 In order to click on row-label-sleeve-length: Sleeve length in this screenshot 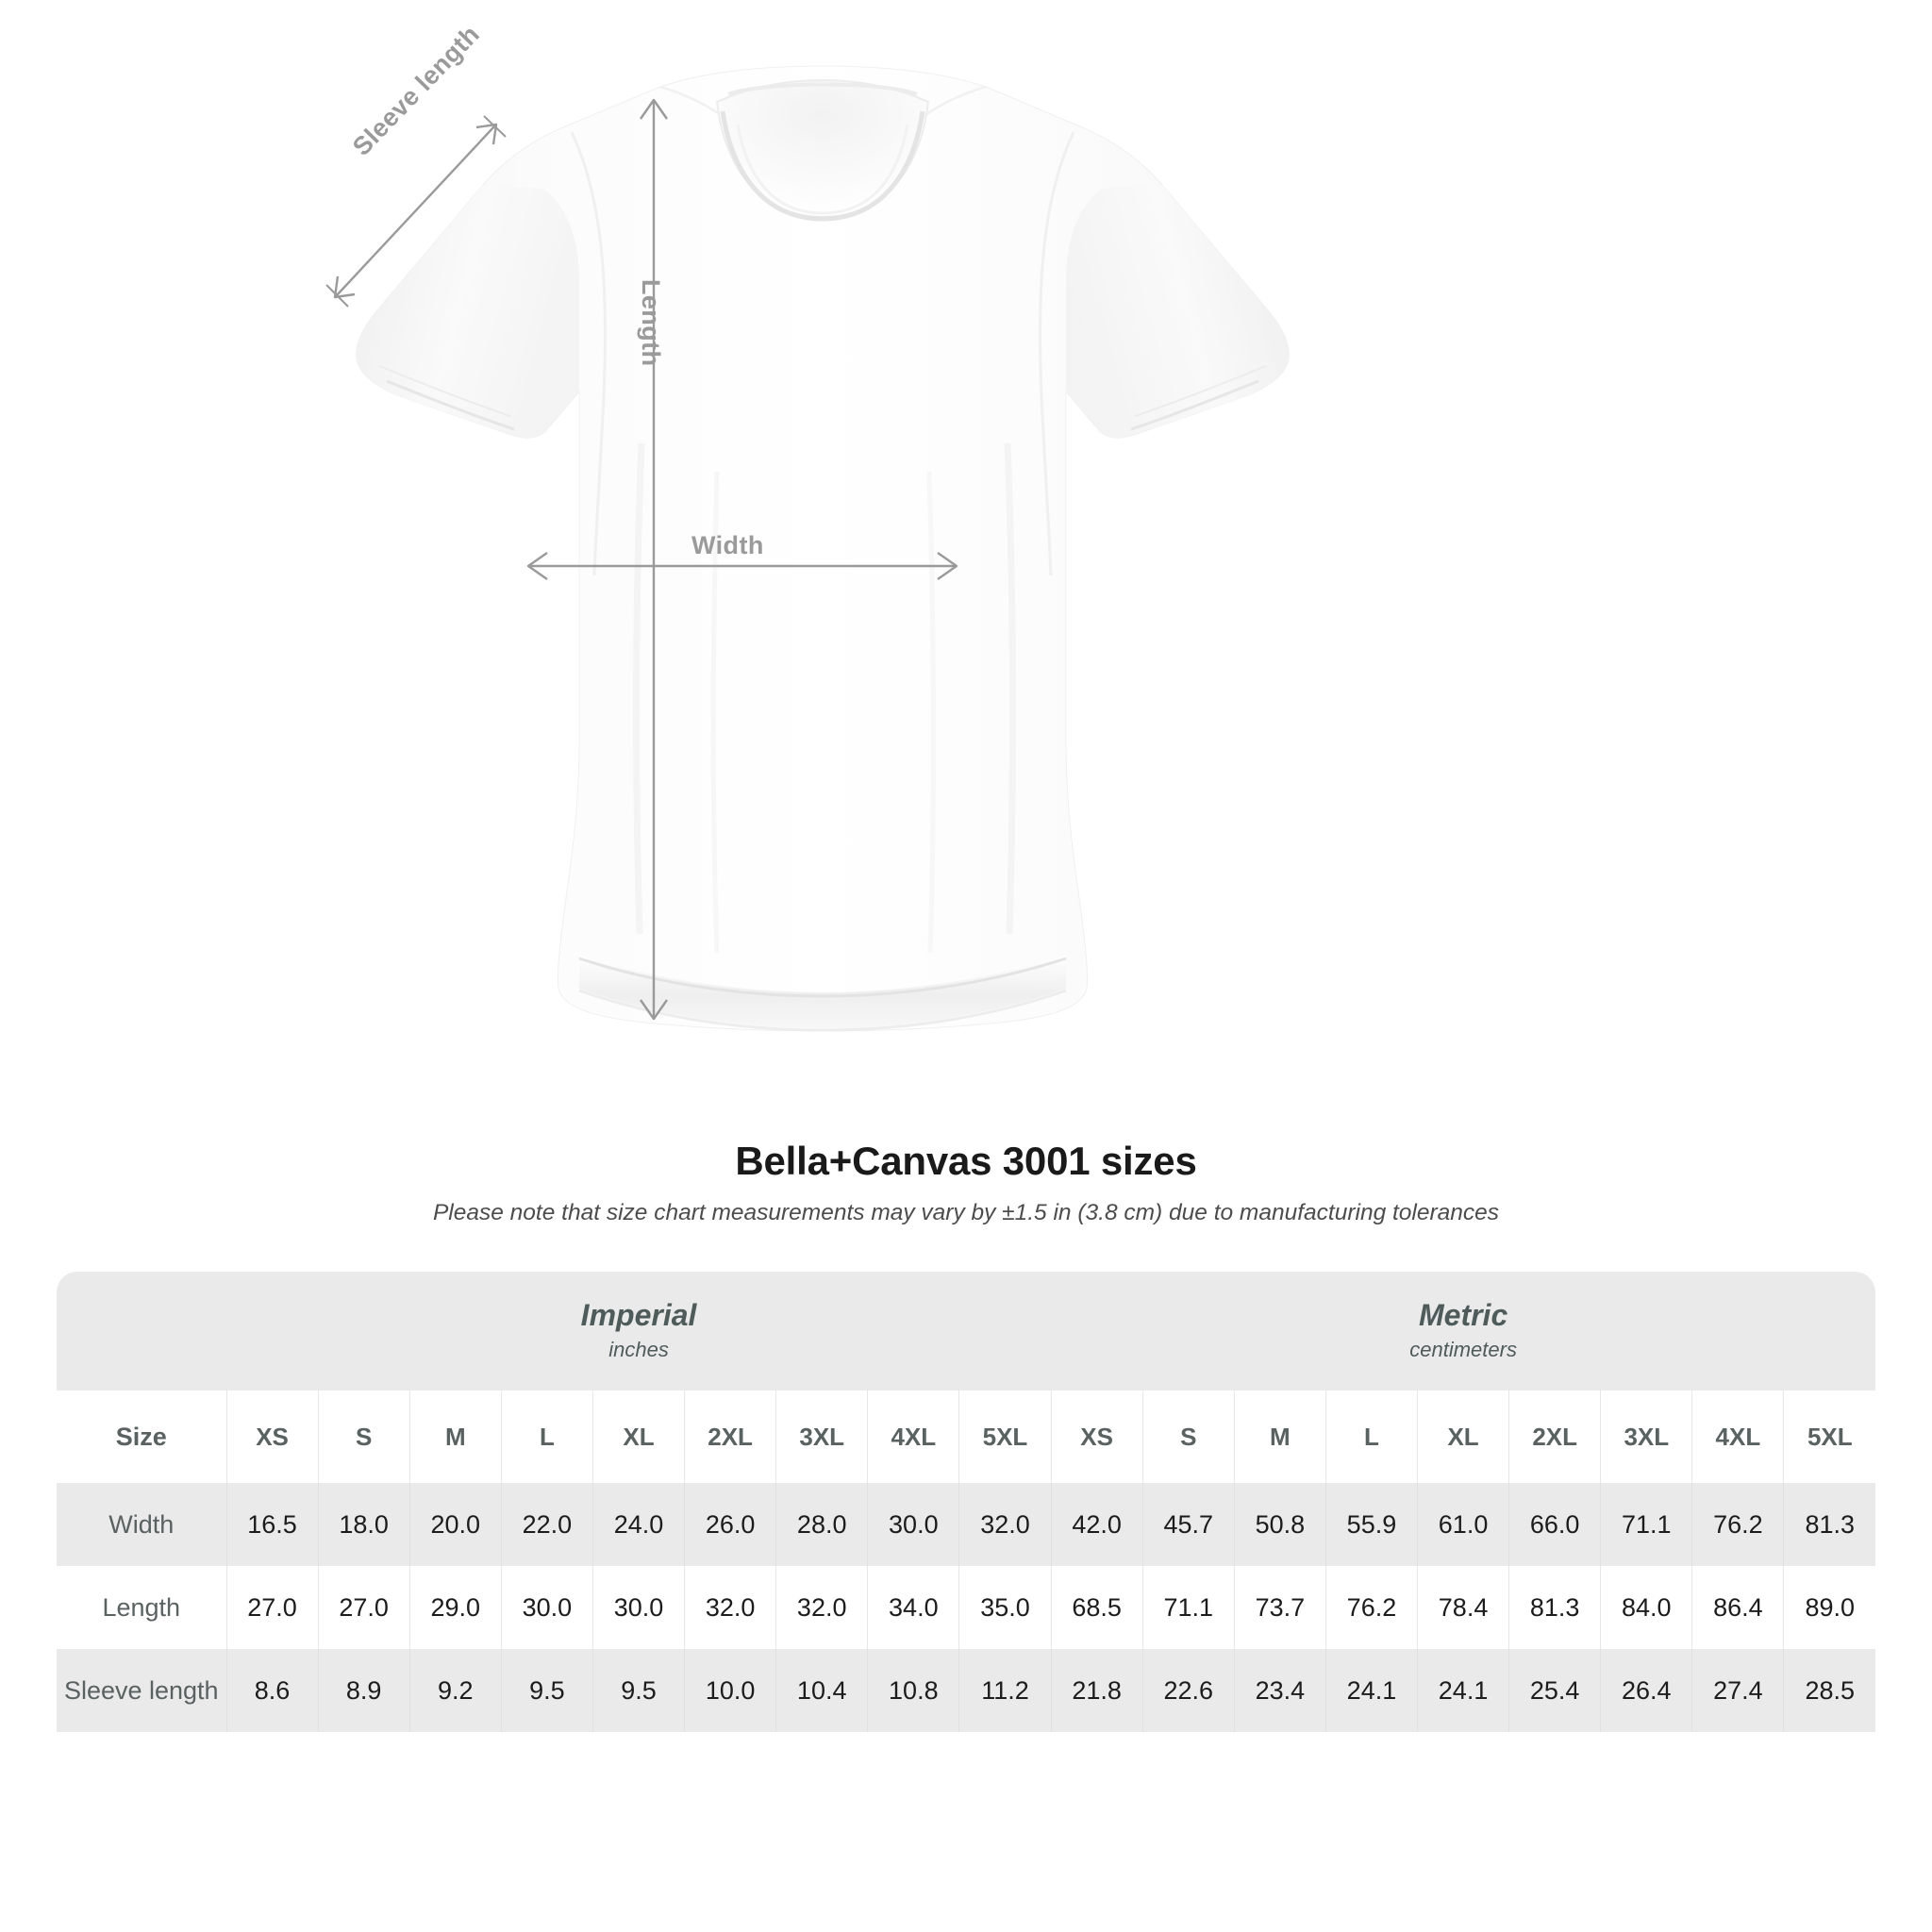, I will do `click(142, 1691)`.